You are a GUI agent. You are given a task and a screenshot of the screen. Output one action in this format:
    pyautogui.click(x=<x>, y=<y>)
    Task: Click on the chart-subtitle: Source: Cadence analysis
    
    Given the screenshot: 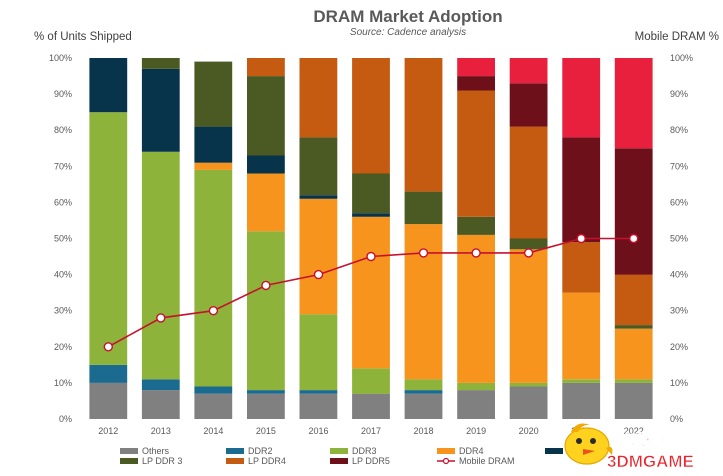 What is the action you would take?
    pyautogui.click(x=408, y=32)
    